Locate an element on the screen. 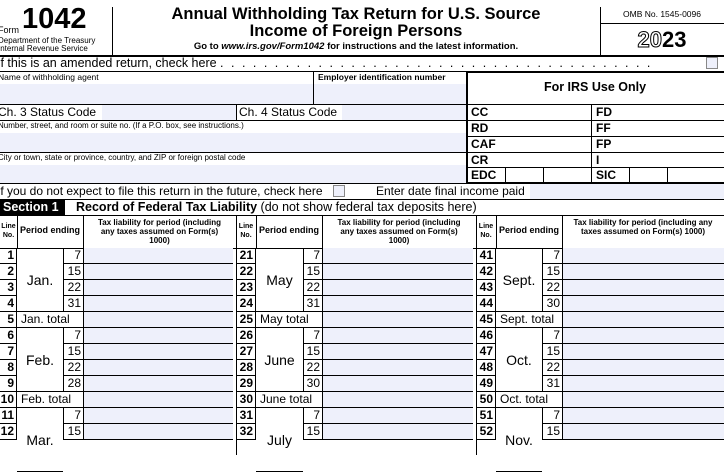 The image size is (724, 472). line-number: 2 is located at coordinates (8, 272).